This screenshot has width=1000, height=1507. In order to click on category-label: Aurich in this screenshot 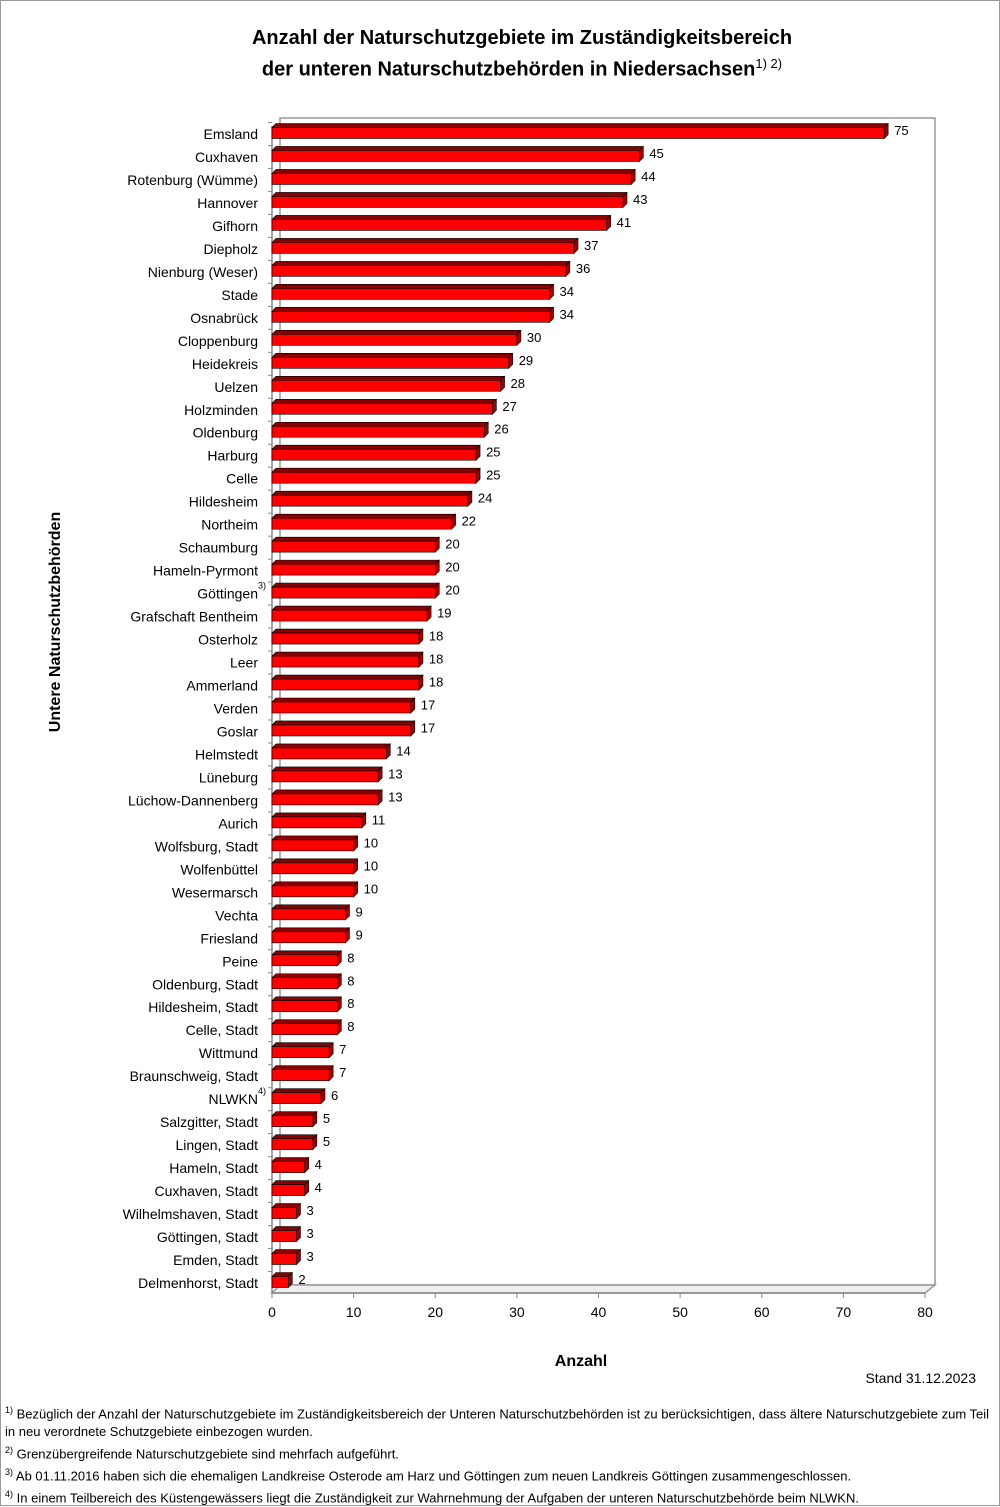, I will do `click(238, 823)`.